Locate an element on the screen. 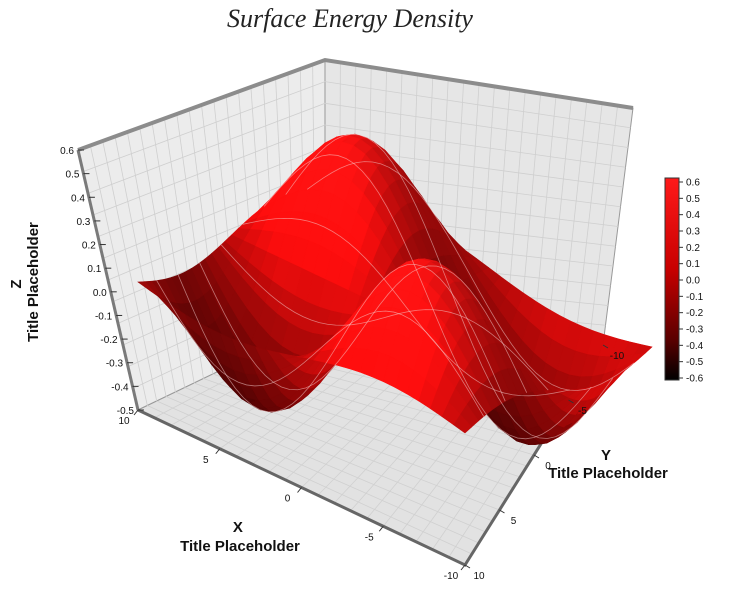  z-tick-label: 0.6 is located at coordinates (67, 151).